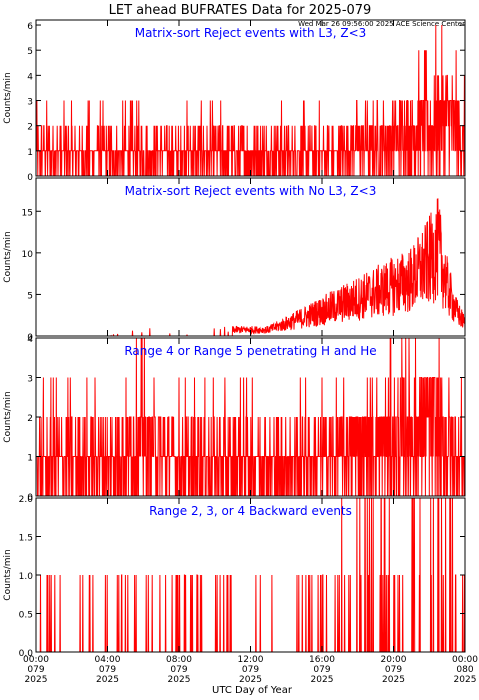  Describe the element at coordinates (26, 500) in the screenshot. I see `y-tick-label: 2.0` at that location.